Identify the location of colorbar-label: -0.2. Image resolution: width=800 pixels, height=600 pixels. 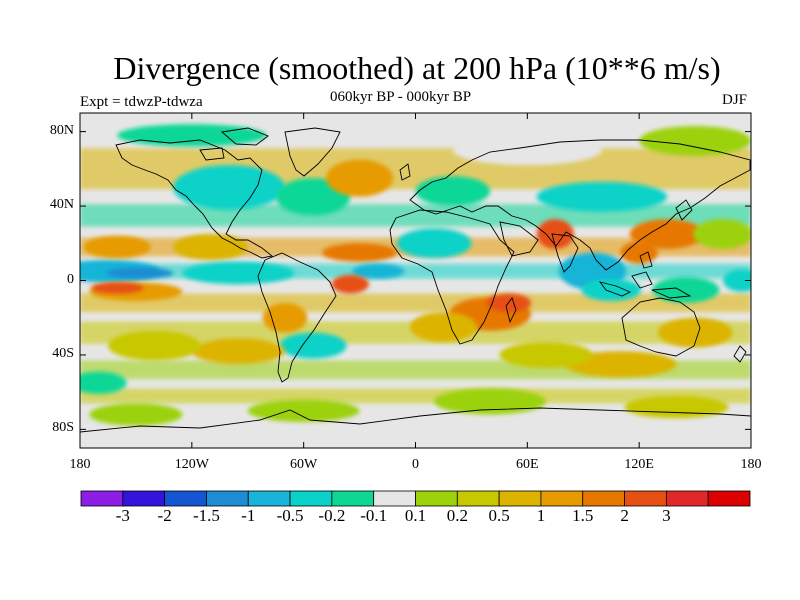
(332, 515).